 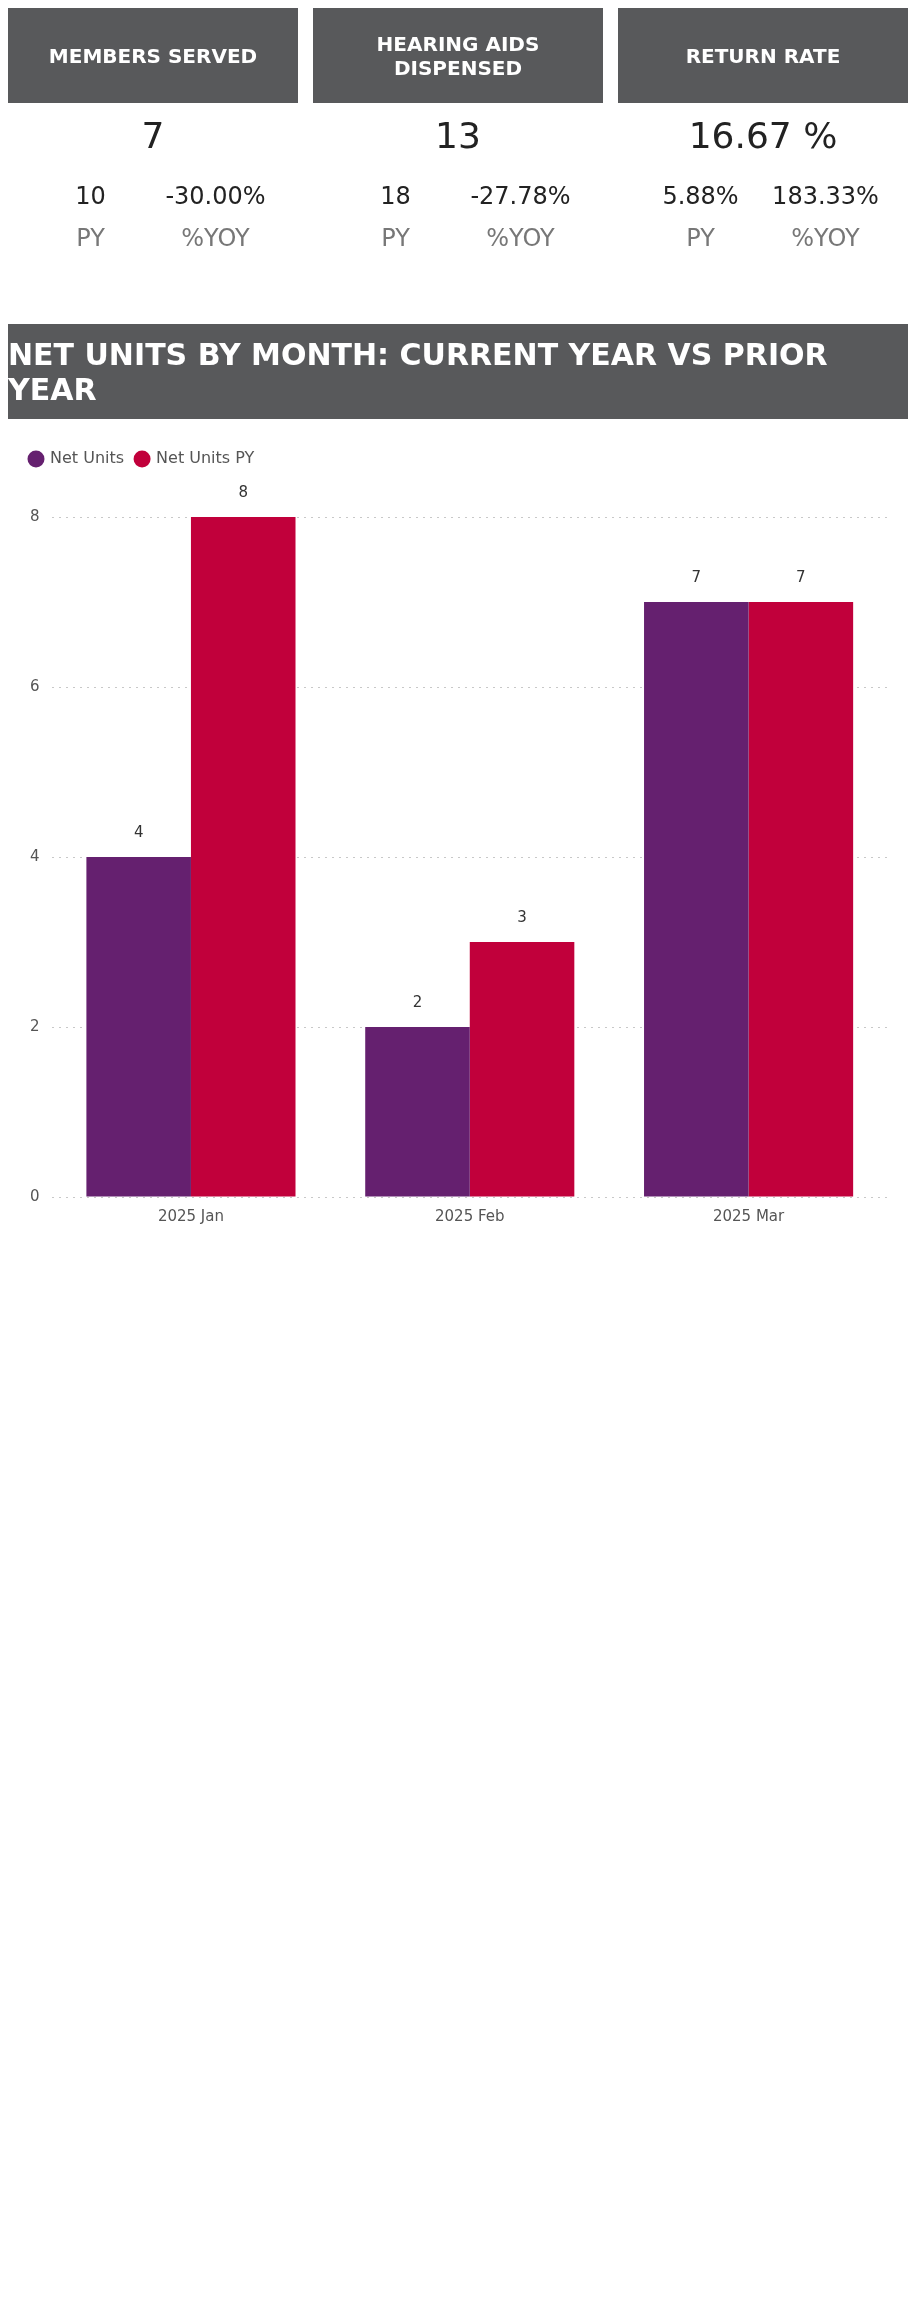 I want to click on text: 7, so click(x=153, y=135).